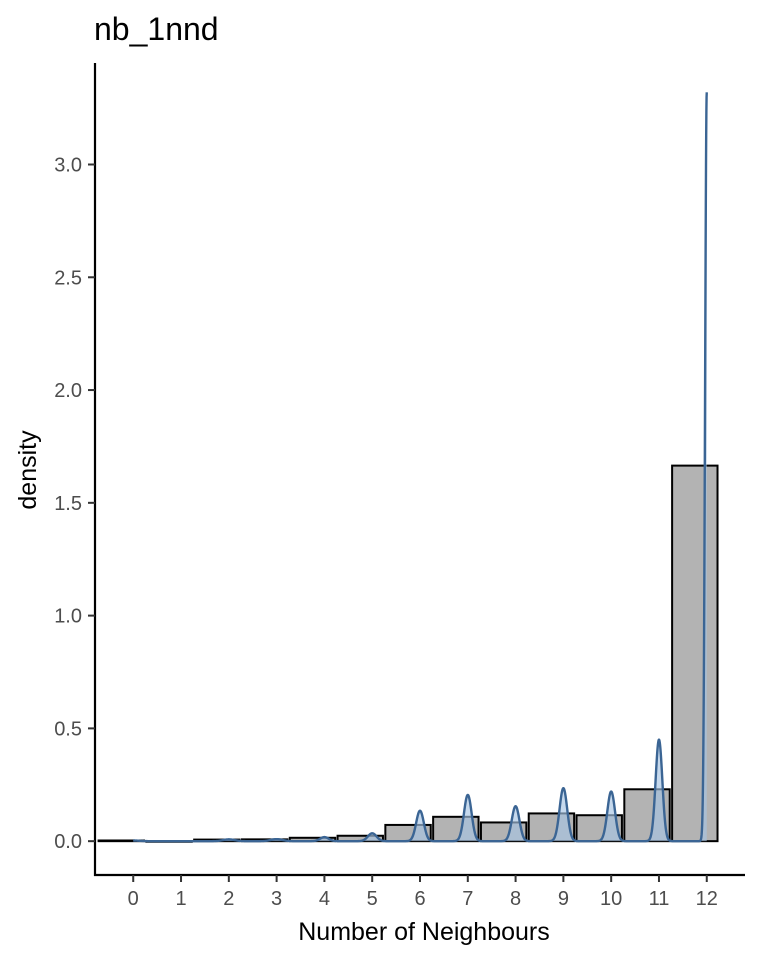  I want to click on y-tick-label: 1.5, so click(68, 504).